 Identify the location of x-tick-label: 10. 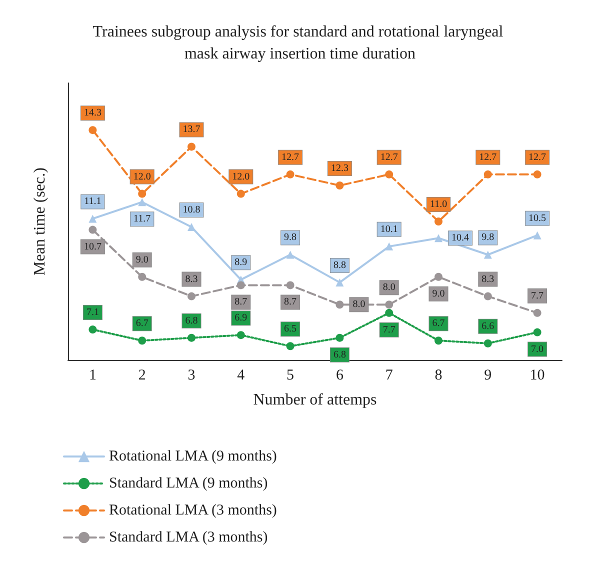
(537, 376).